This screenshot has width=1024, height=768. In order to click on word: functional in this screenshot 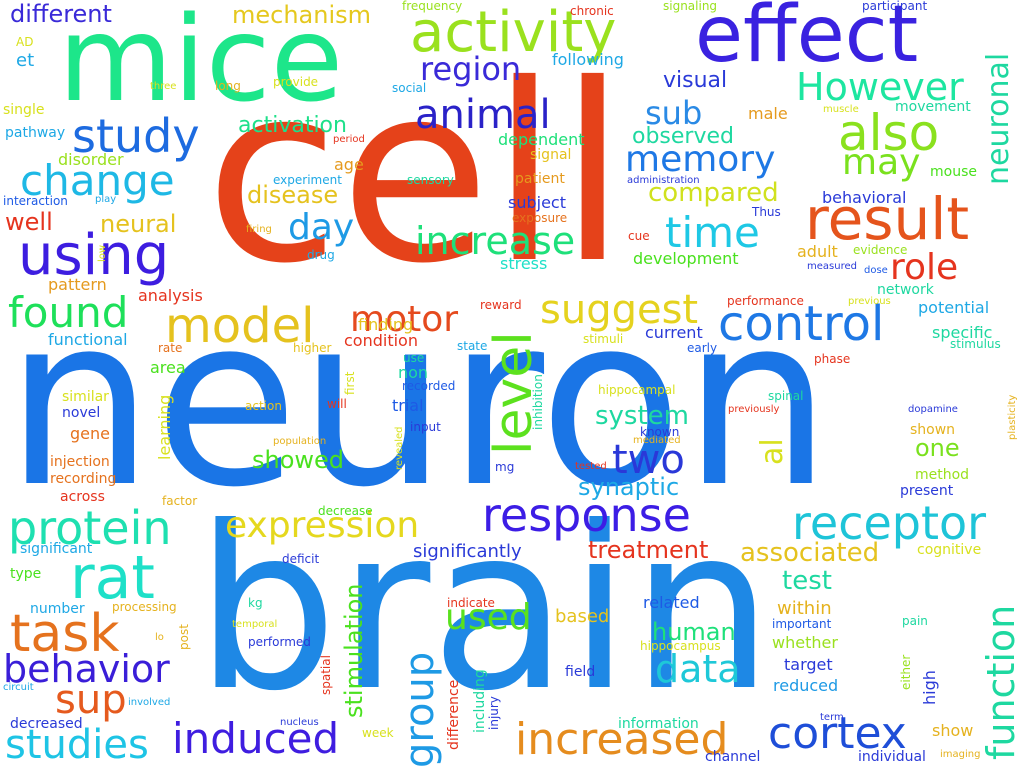, I will do `click(88, 339)`.